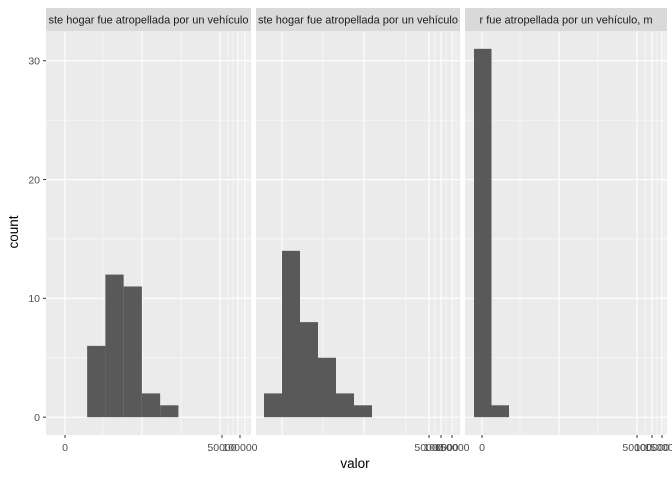 This screenshot has width=672, height=480. I want to click on x-axis-title: valor, so click(355, 463).